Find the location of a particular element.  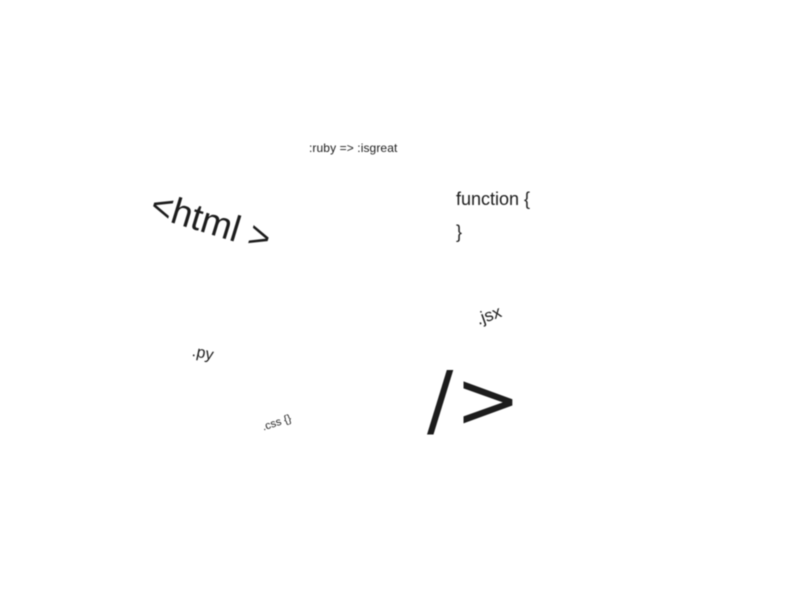

self-closing-tag-glyph: /> is located at coordinates (475, 401).